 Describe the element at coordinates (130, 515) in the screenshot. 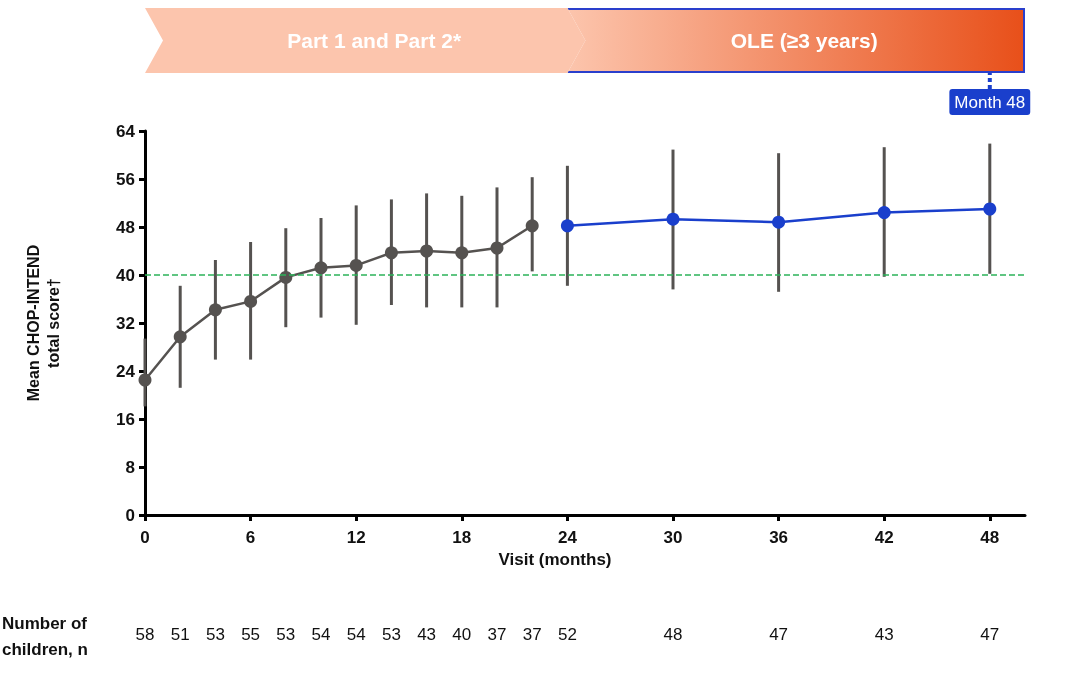

I see `y-tick-label: 0` at that location.